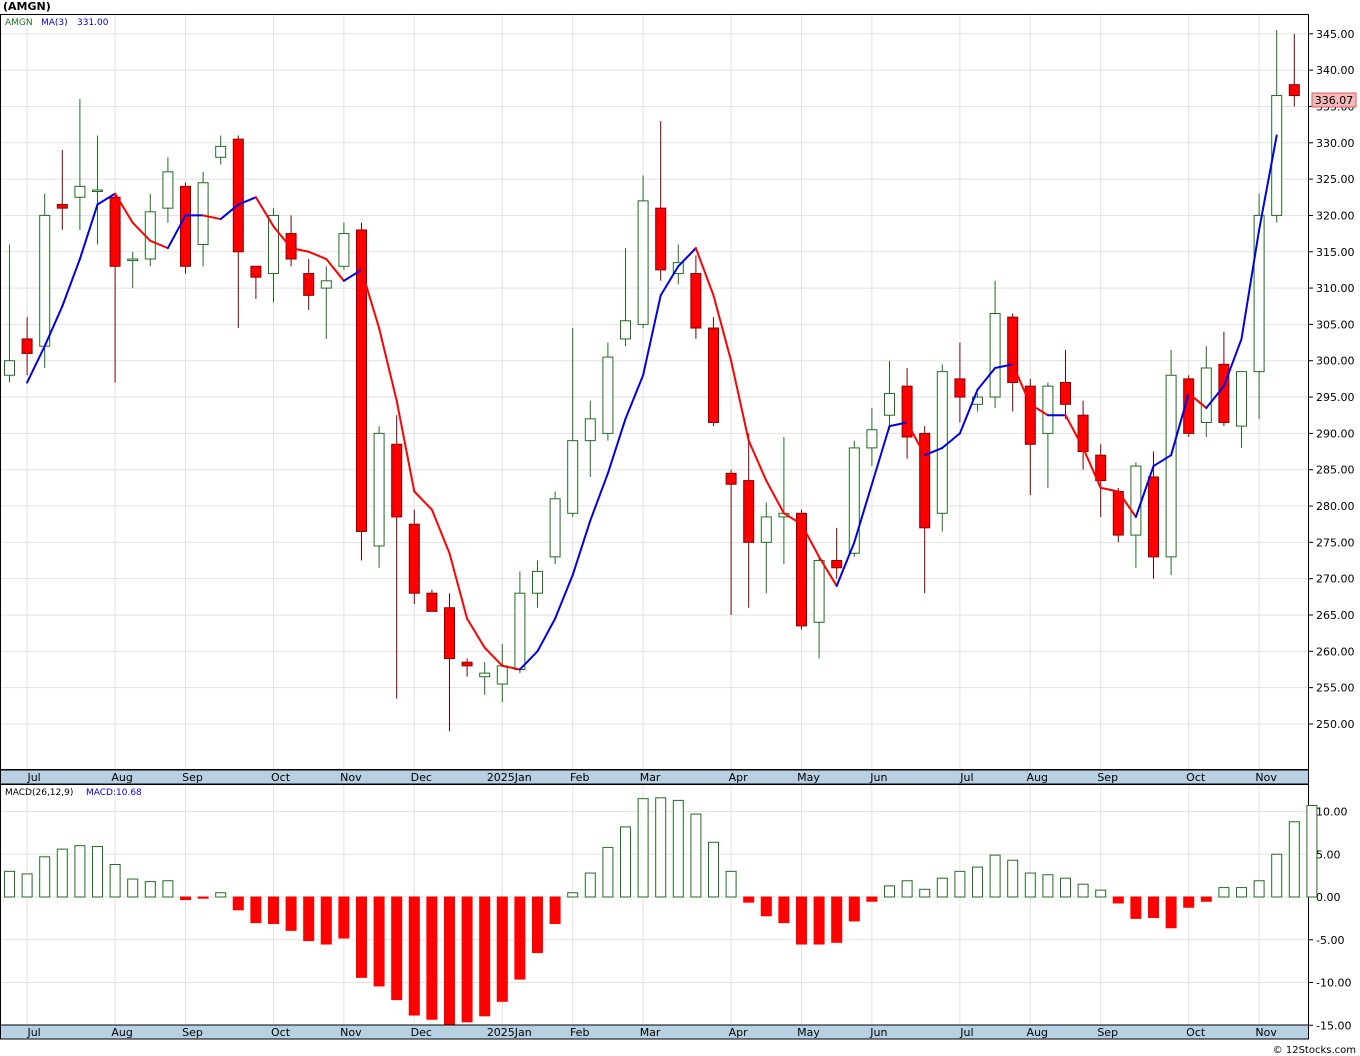 The height and width of the screenshot is (1056, 1360). Describe the element at coordinates (739, 1032) in the screenshot. I see `macd-x-tick-label: Apr` at that location.